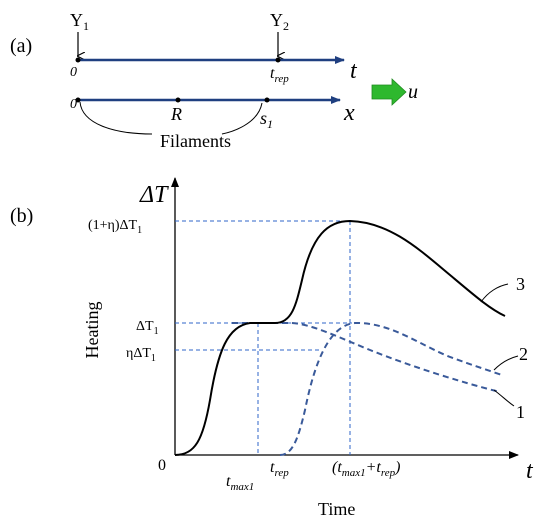 This screenshot has height=531, width=550. I want to click on filament-leader-right, so click(242, 118).